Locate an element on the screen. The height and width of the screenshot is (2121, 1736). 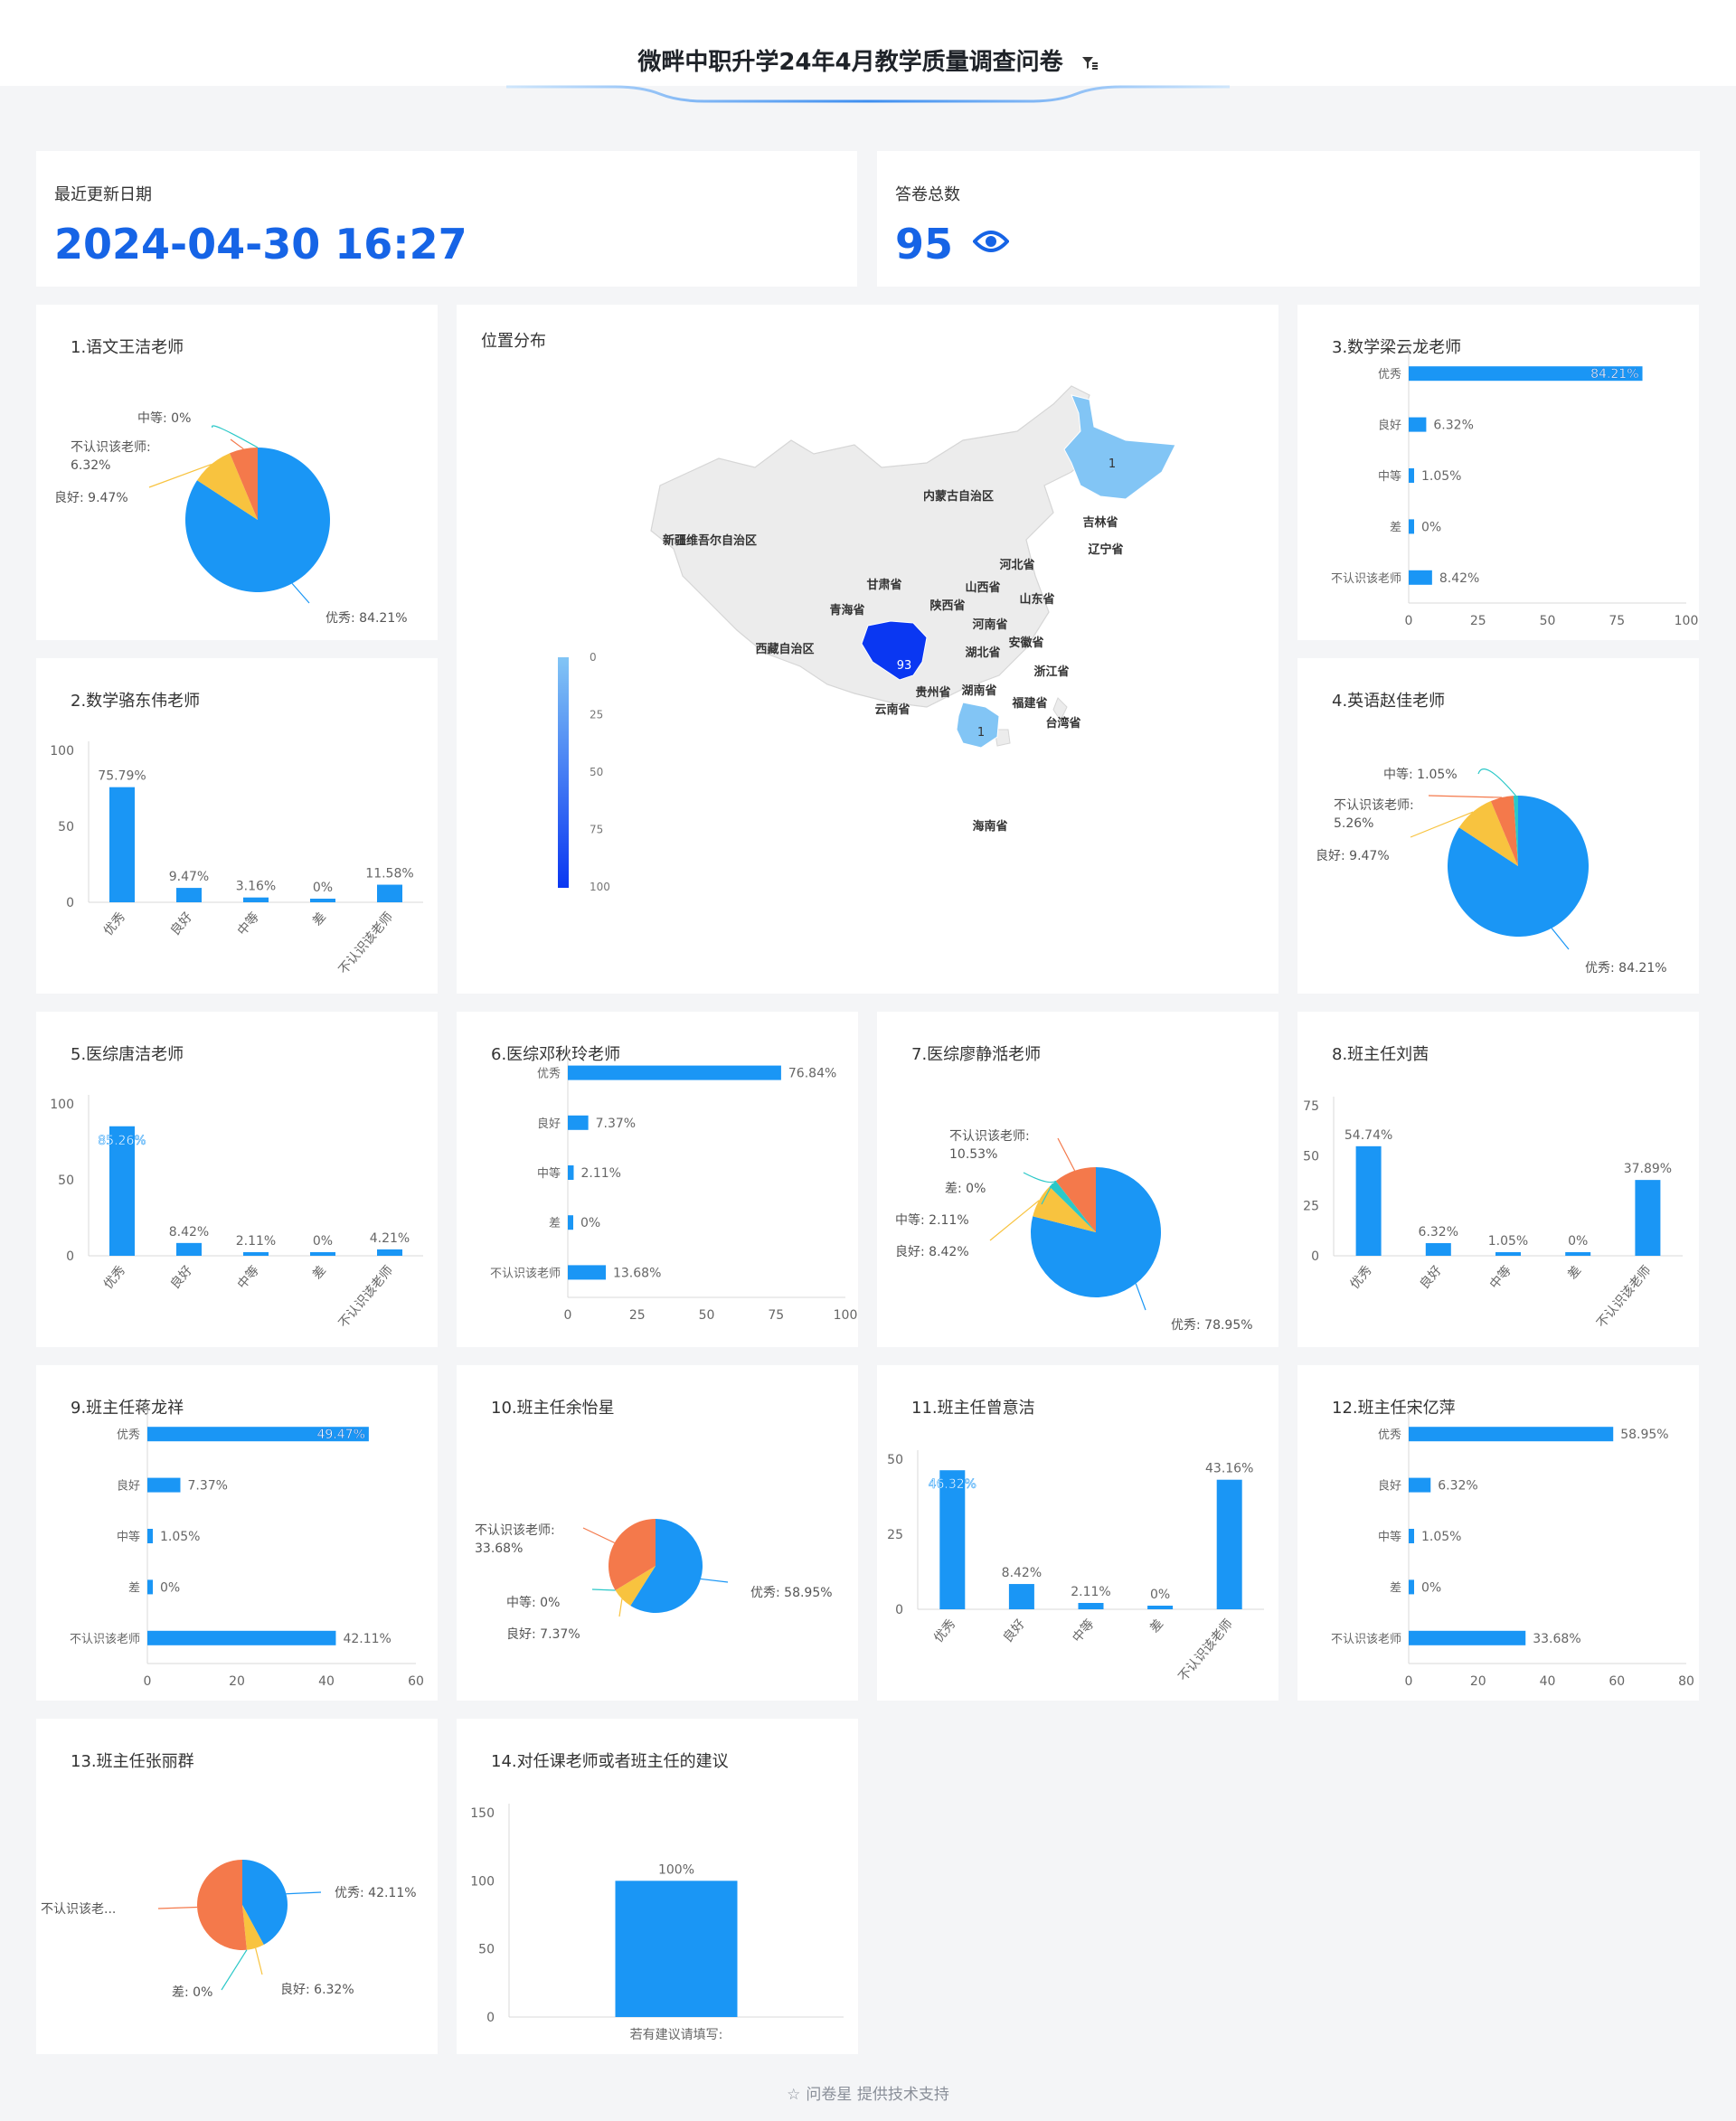
x-tick-label: 中等 is located at coordinates (248, 924).